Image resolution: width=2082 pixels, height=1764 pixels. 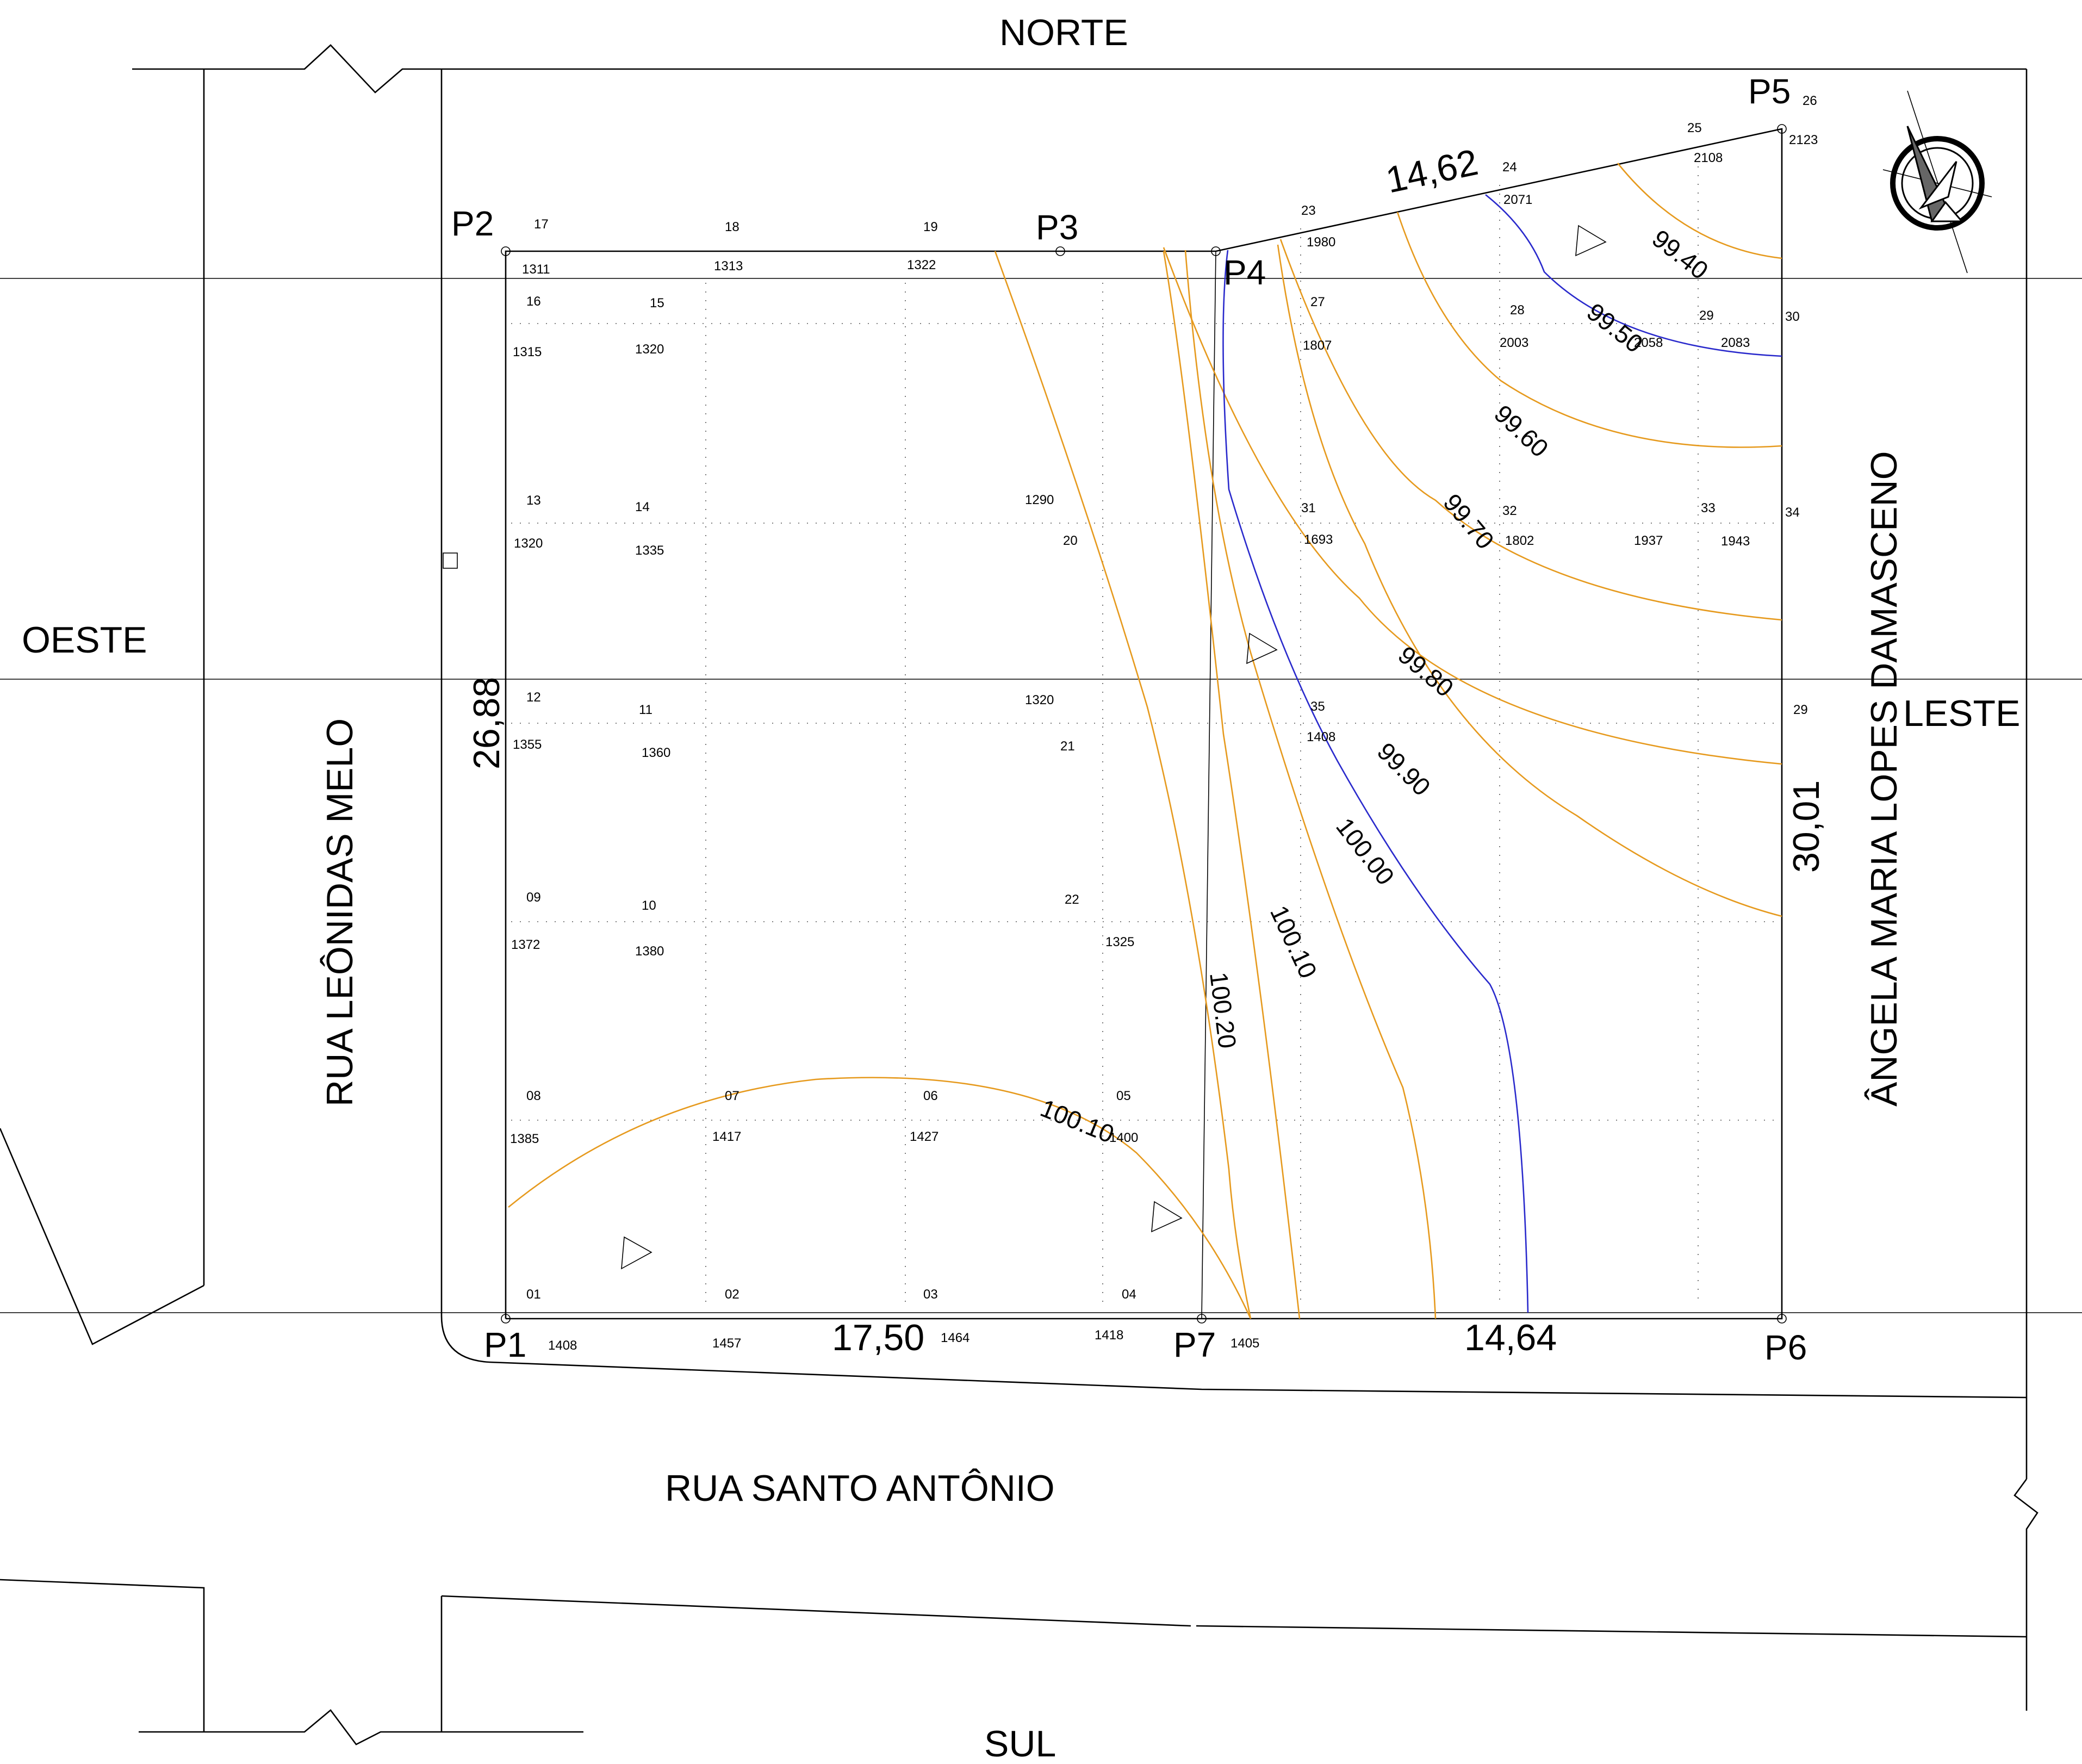 I want to click on point-label-p2: P2, so click(x=473, y=223).